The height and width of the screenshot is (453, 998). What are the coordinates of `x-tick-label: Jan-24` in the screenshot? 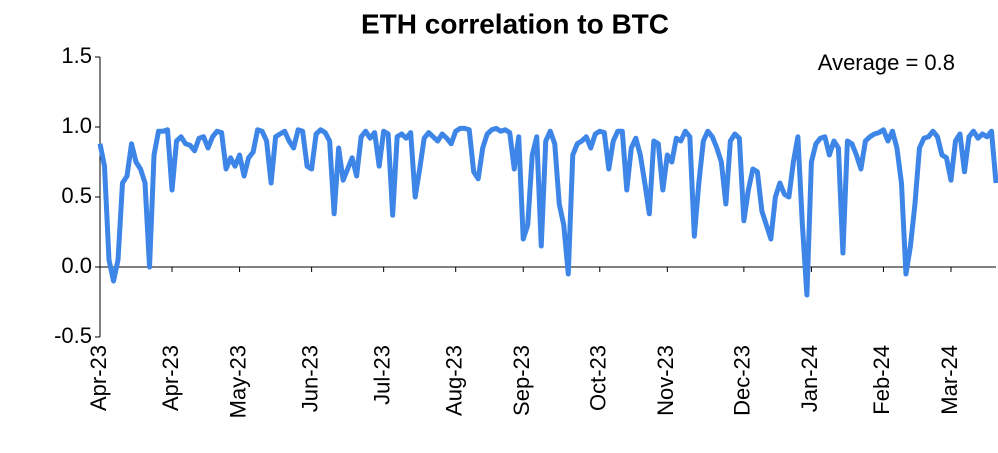 It's located at (809, 378).